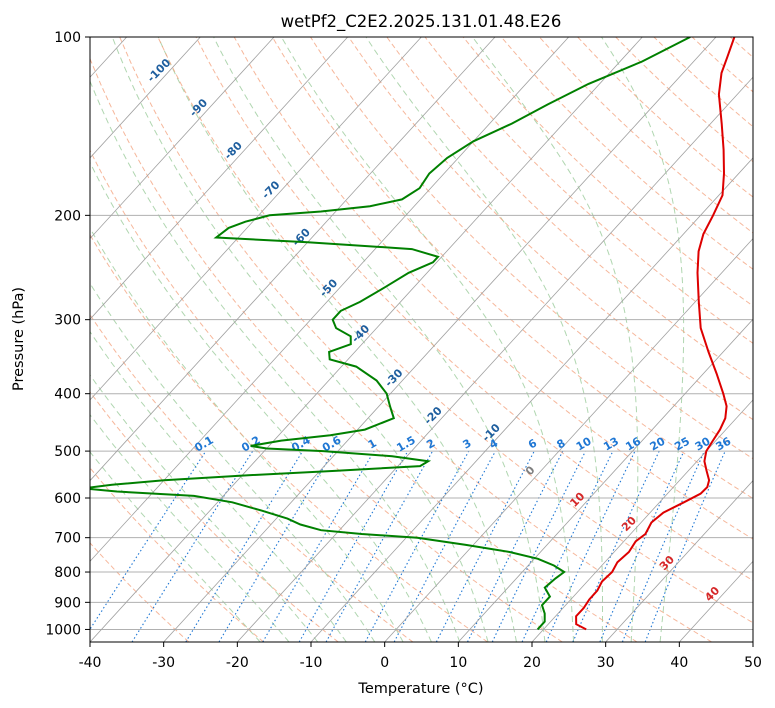  Describe the element at coordinates (63, 630) in the screenshot. I see `y-tick-label: 1000` at that location.